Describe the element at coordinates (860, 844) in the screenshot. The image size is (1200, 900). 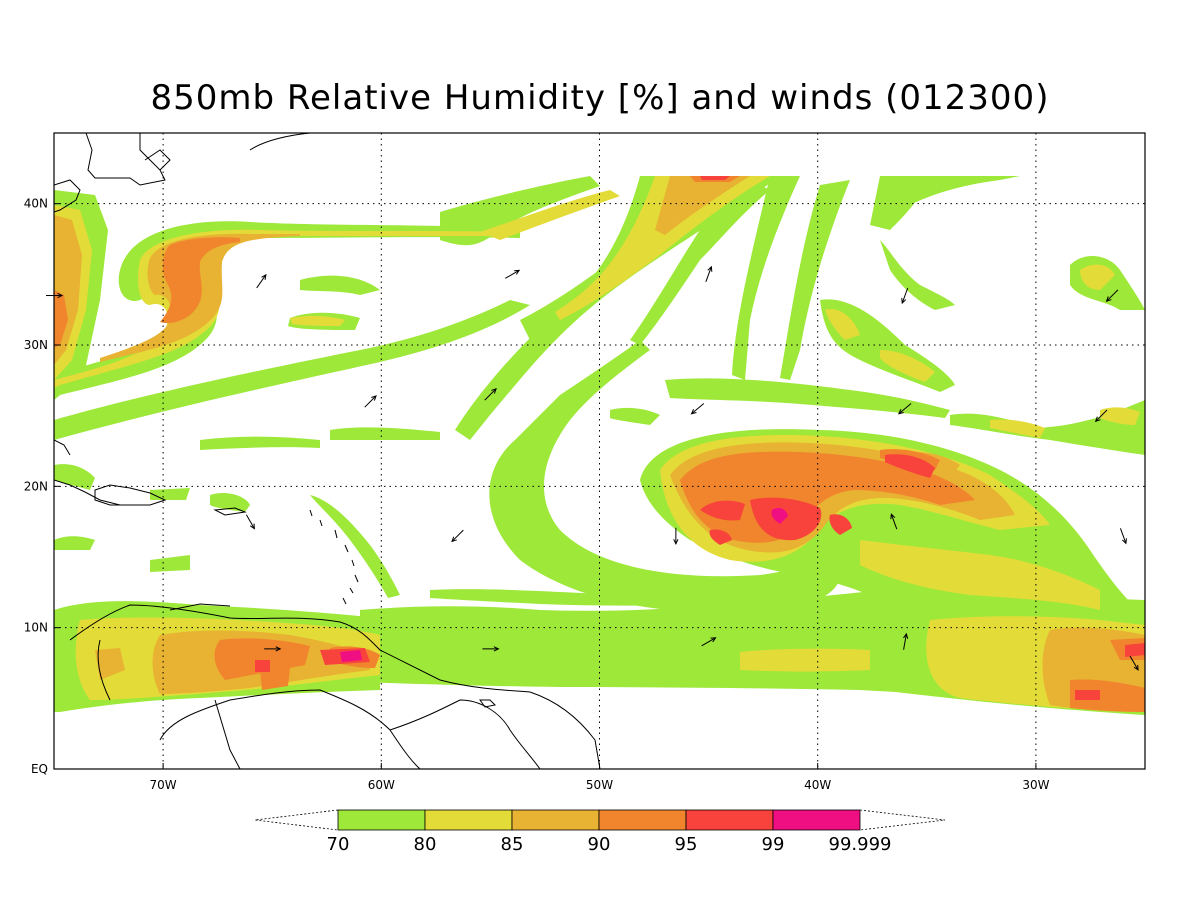
I see `colorbar-label: 99.999` at that location.